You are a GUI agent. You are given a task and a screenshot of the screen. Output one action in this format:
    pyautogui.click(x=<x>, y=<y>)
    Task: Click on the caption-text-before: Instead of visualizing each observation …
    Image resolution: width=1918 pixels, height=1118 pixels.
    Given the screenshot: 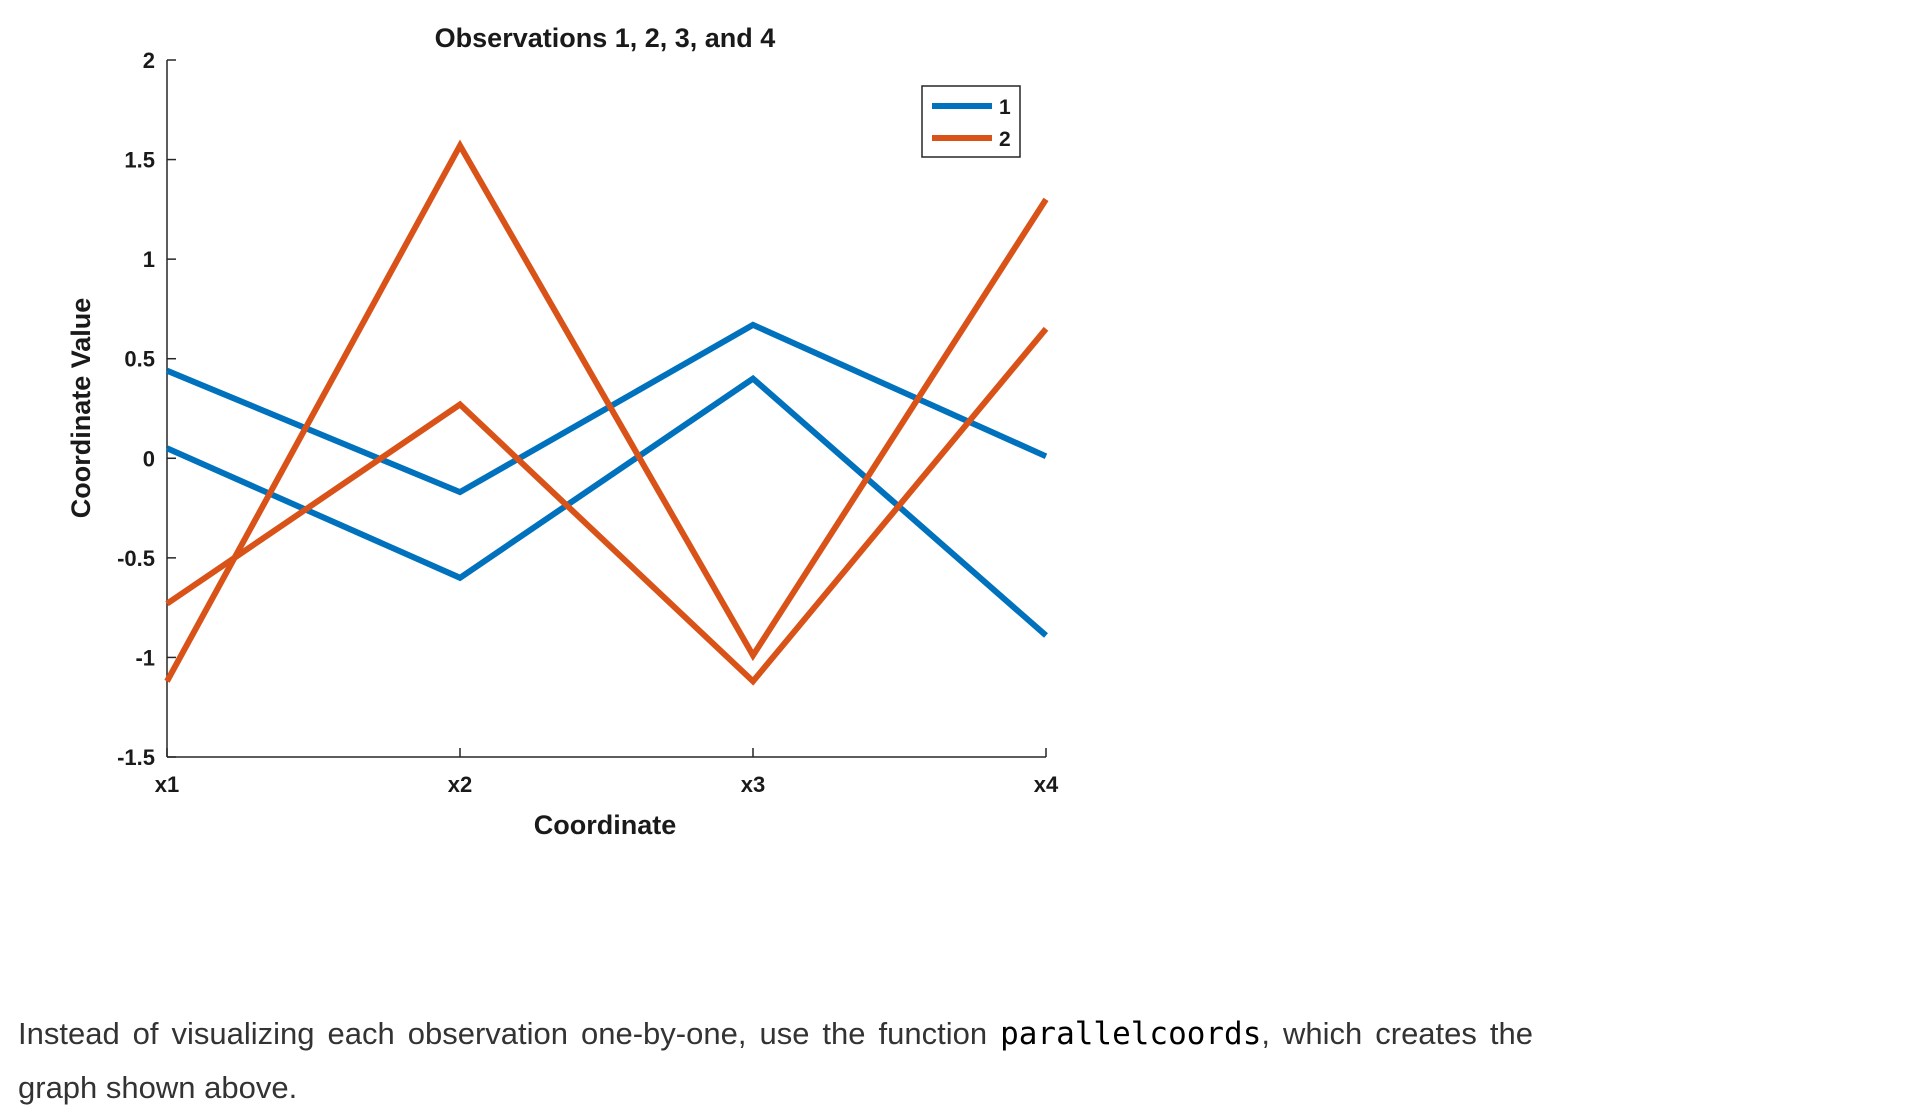 What is the action you would take?
    pyautogui.click(x=509, y=1033)
    